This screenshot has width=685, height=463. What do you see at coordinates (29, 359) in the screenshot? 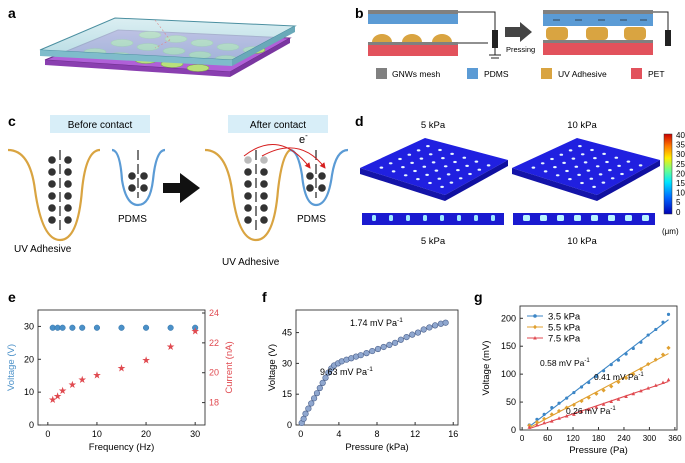
I see `y-tick-label-left: 20` at bounding box center [29, 359].